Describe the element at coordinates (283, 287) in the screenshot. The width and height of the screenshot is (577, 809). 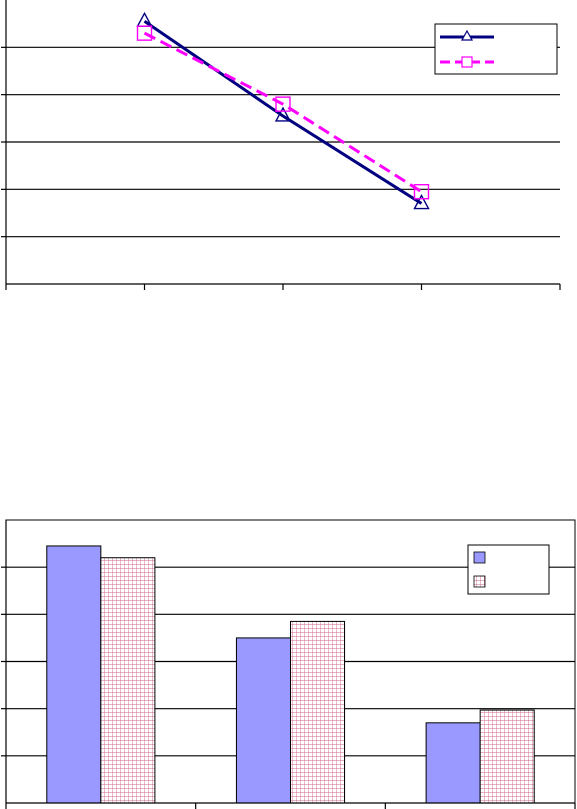
I see `line-chart-x-ticks` at that location.